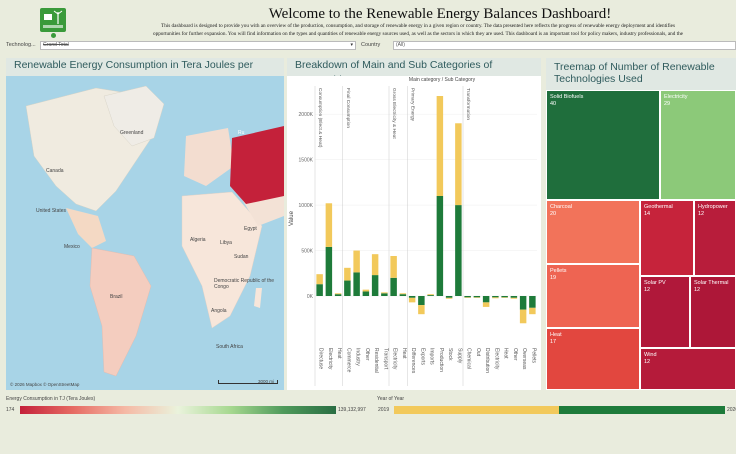  What do you see at coordinates (450, 354) in the screenshot?
I see `x-tick-label: Stock` at bounding box center [450, 354].